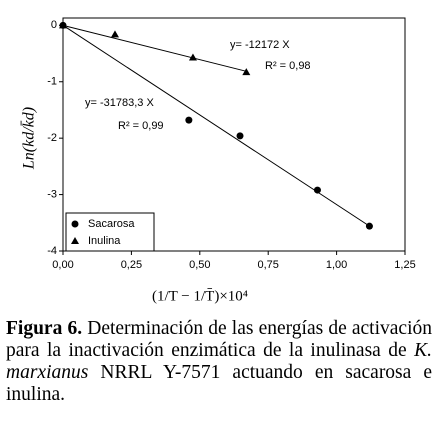  Describe the element at coordinates (52, 138) in the screenshot. I see `y-tick-label: -2` at that location.